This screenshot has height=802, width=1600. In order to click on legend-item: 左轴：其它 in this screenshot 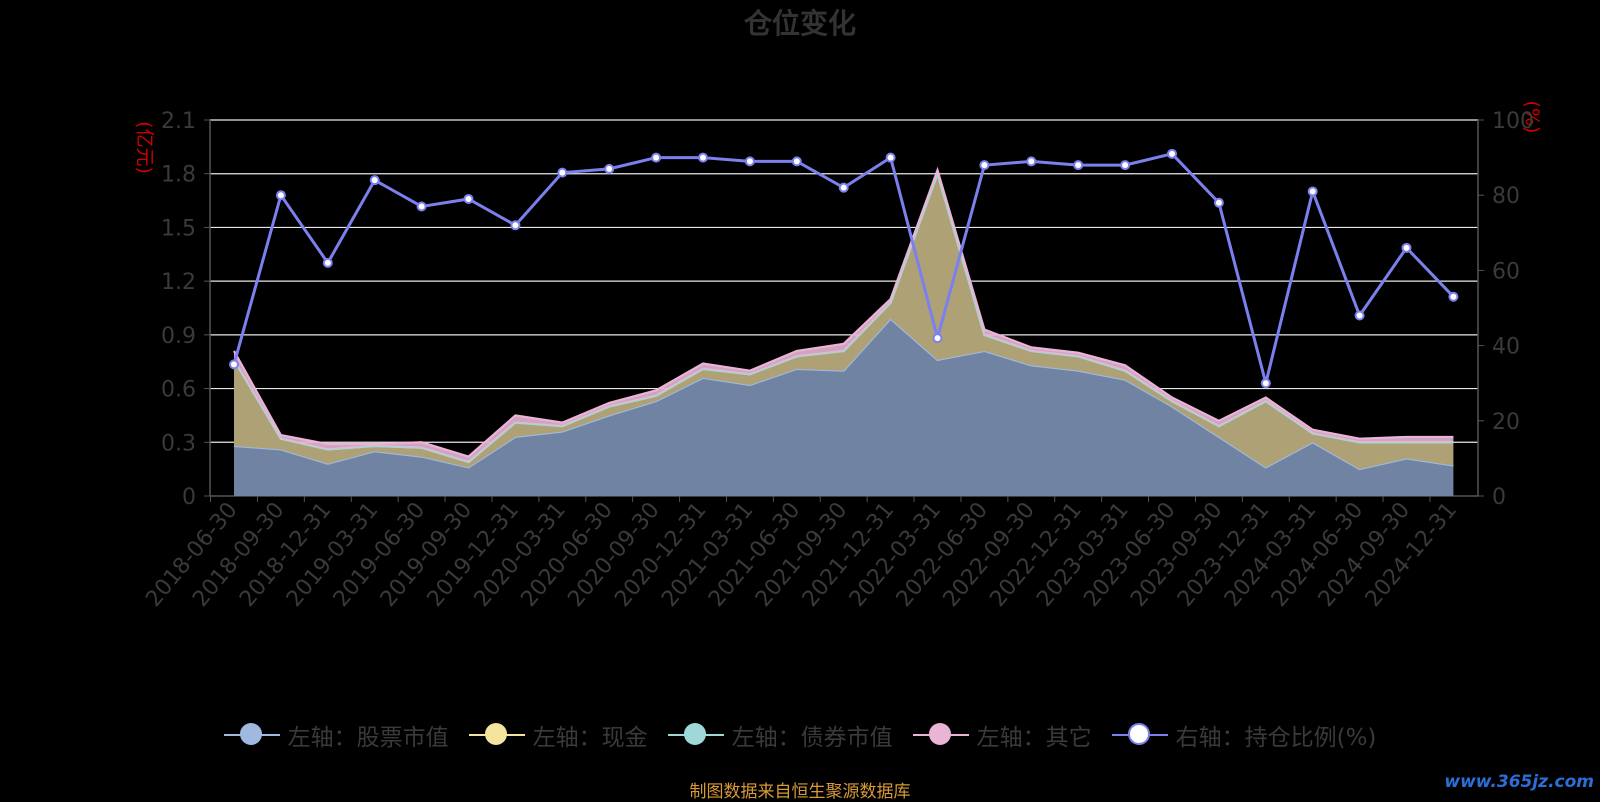, I will do `click(1002, 735)`.